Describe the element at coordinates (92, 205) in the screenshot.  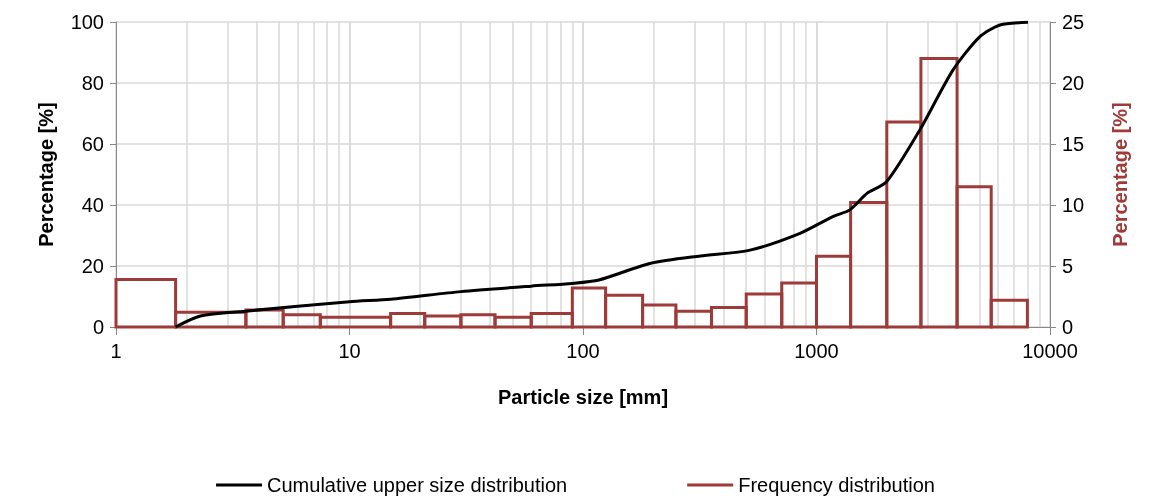
I see `y-tick-label: 40` at that location.